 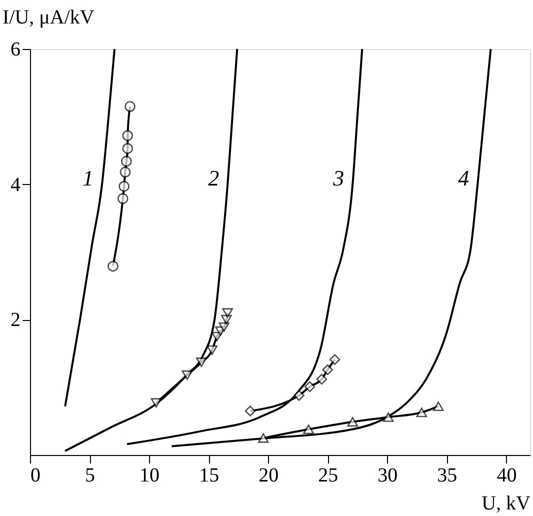 What do you see at coordinates (15, 320) in the screenshot?
I see `y-tick-label: 2` at bounding box center [15, 320].